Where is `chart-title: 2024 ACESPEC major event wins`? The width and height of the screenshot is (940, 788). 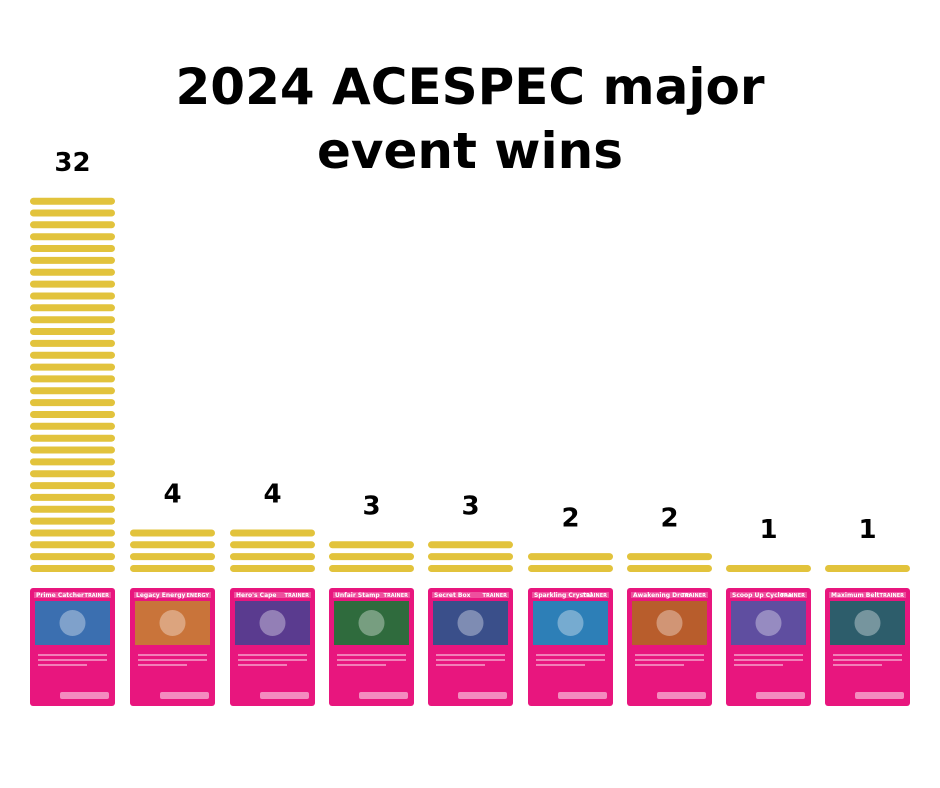
chart-title: 2024 ACESPEC major event wins is located at coordinates (470, 119).